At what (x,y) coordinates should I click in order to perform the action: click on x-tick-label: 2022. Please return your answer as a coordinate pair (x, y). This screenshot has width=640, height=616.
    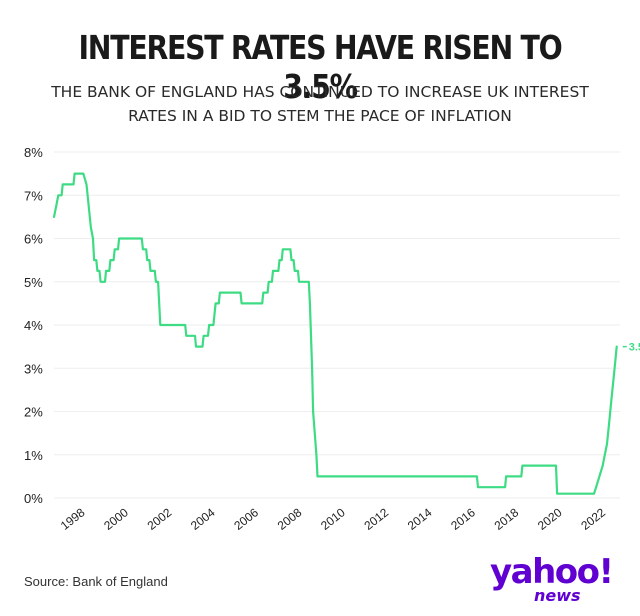
    Looking at the image, I should click on (593, 519).